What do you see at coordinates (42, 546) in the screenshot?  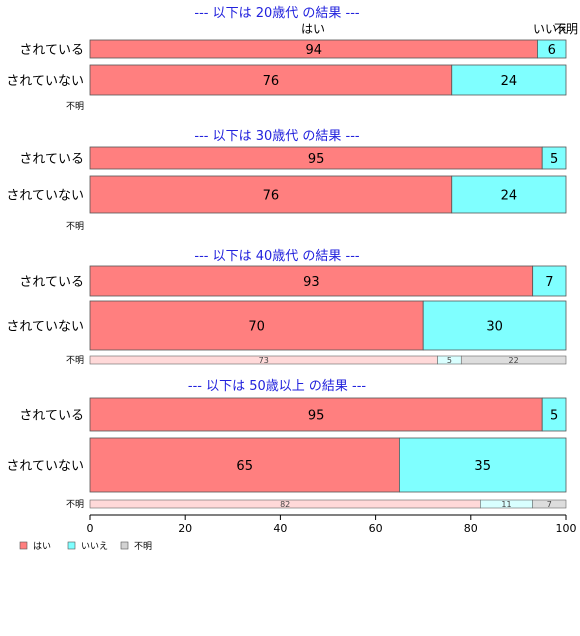 I see `legend-label-1: はい` at bounding box center [42, 546].